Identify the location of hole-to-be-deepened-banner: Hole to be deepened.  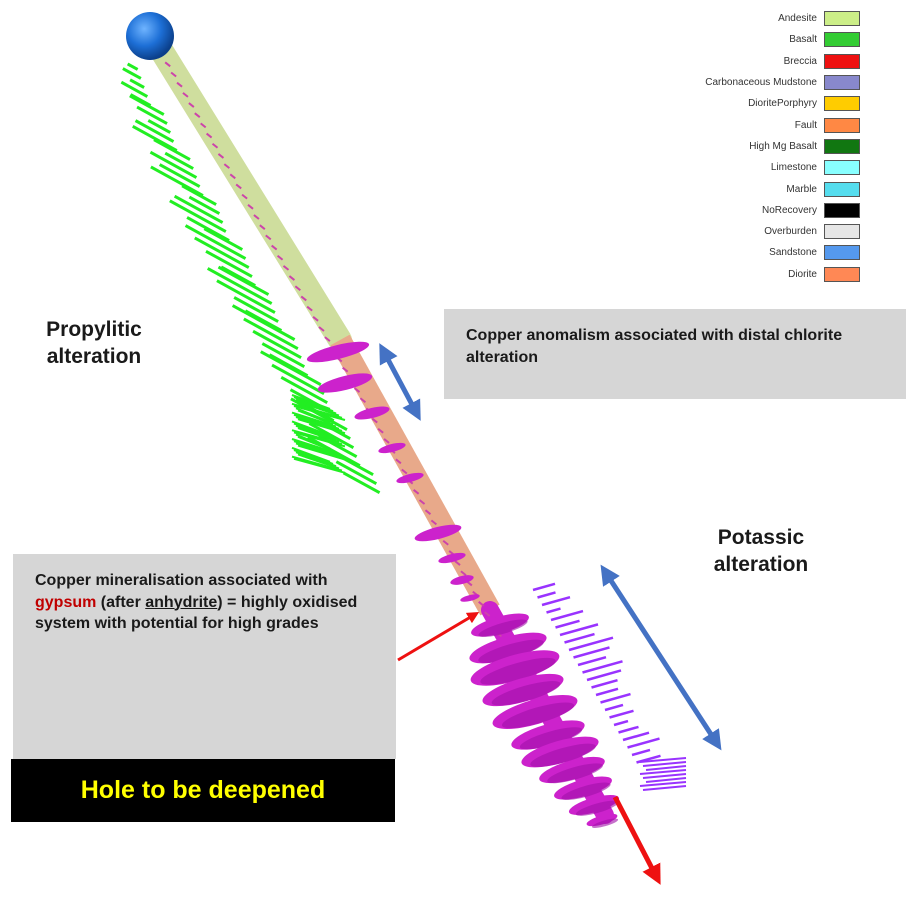
(203, 790).